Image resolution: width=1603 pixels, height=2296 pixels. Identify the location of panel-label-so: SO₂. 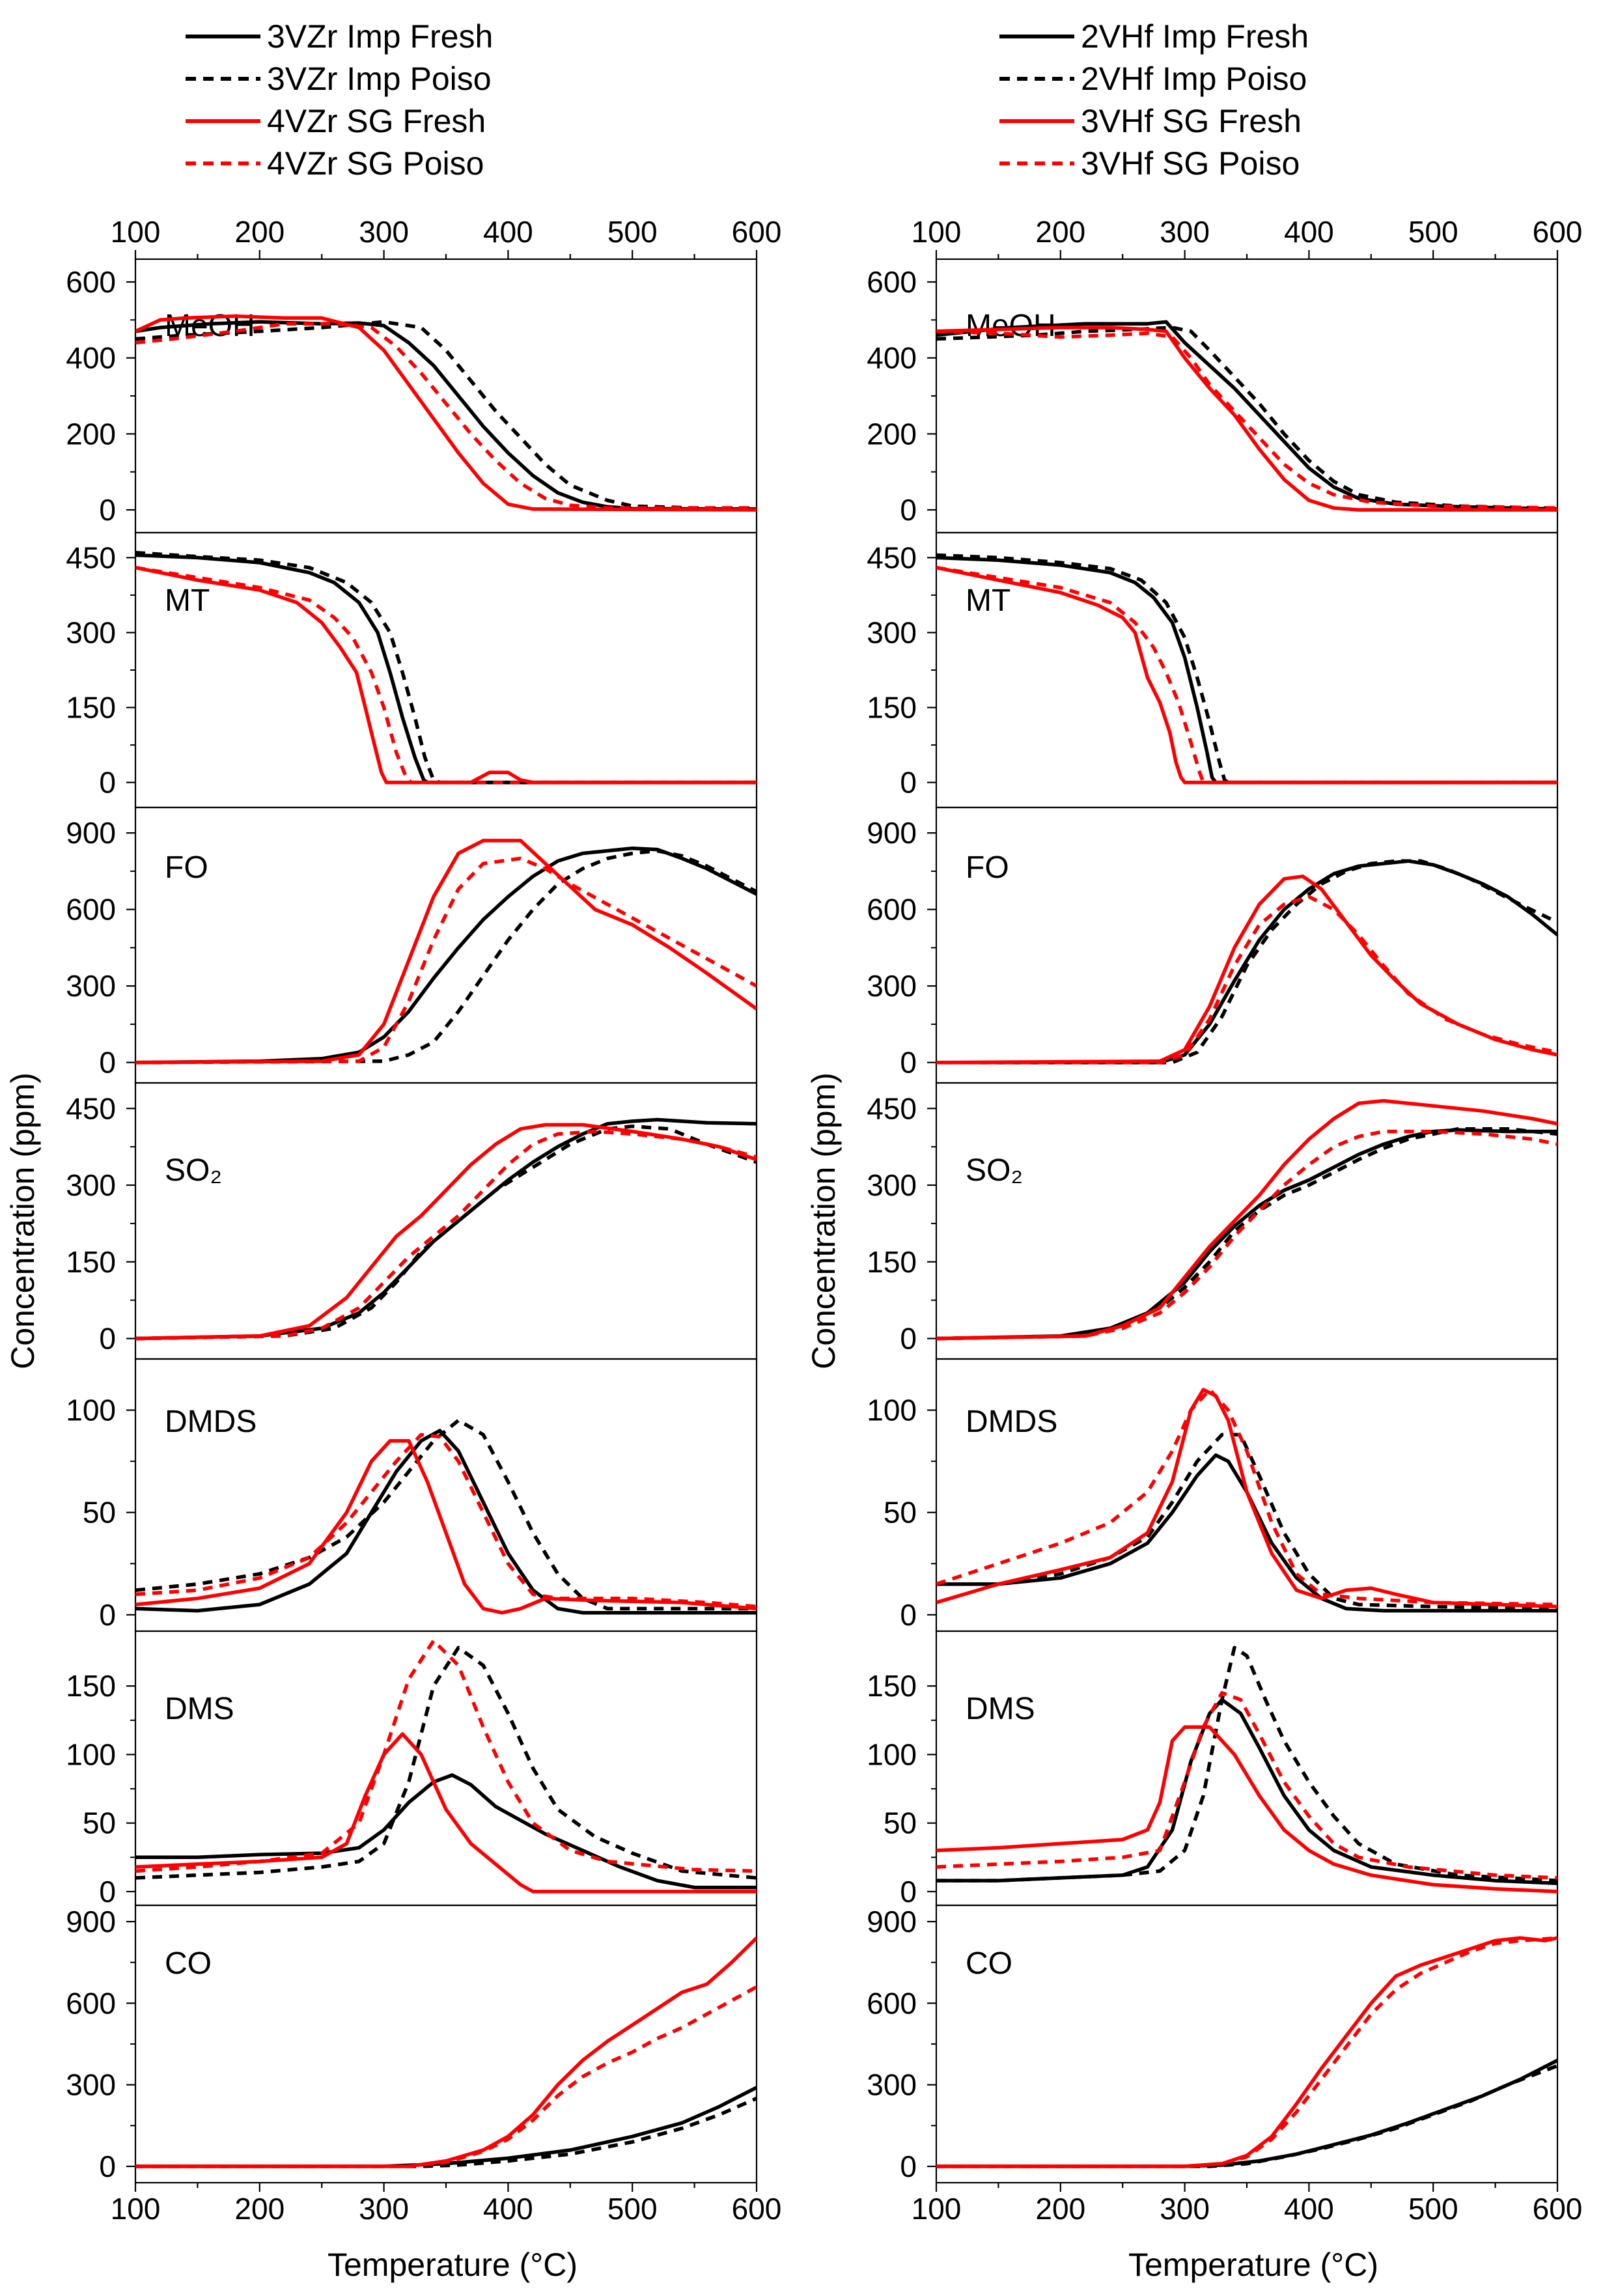
(193, 1171).